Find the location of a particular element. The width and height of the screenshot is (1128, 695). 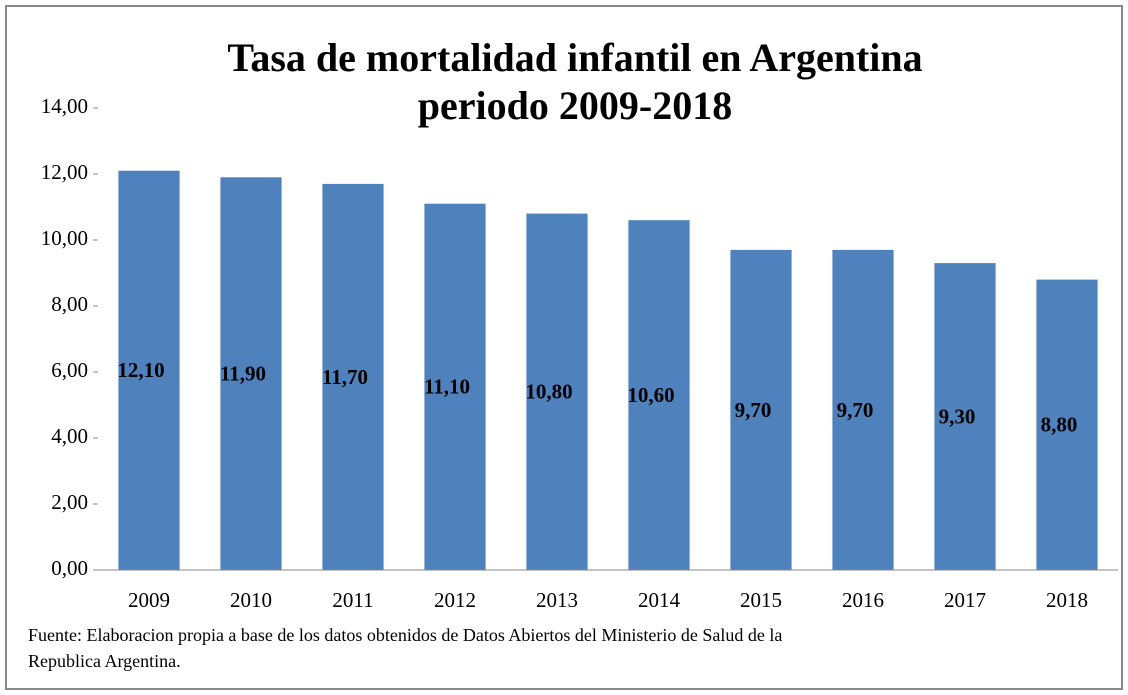

data-label: 10,80 is located at coordinates (548, 392).